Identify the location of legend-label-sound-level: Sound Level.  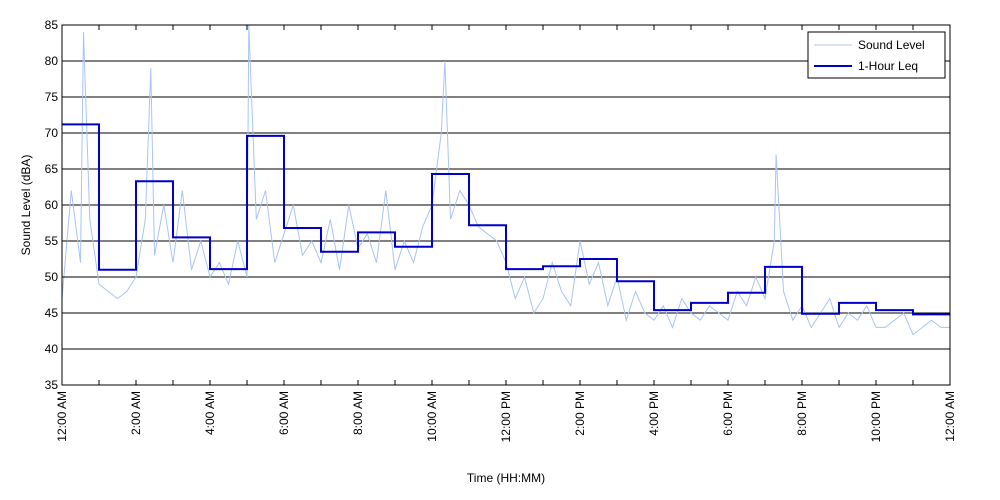
(891, 45).